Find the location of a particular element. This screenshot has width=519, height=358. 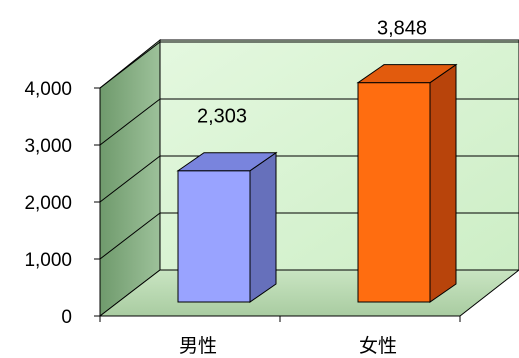

y-tick-label: 0 is located at coordinates (66, 317).